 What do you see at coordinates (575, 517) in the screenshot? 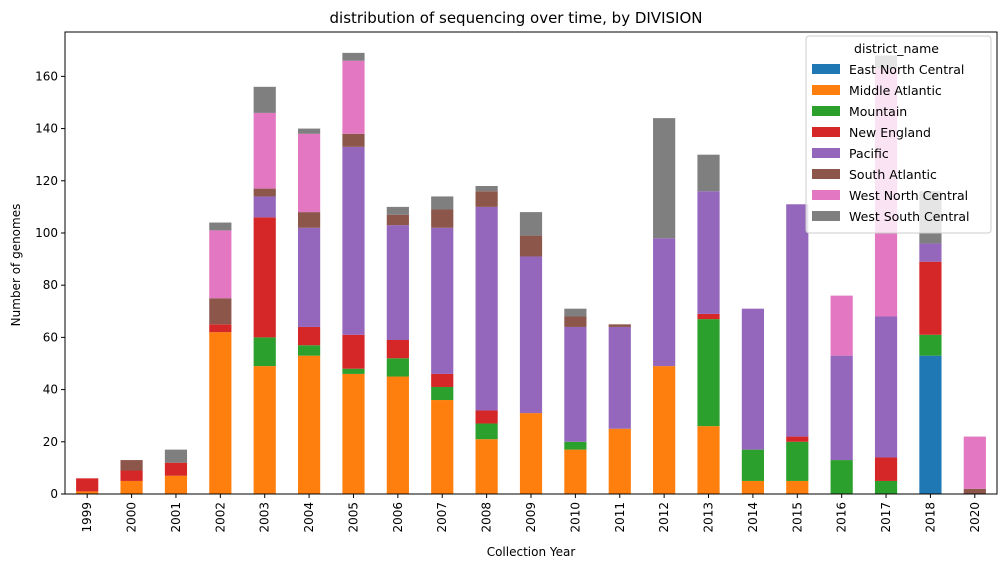
I see `x-tick-label: 2010` at bounding box center [575, 517].